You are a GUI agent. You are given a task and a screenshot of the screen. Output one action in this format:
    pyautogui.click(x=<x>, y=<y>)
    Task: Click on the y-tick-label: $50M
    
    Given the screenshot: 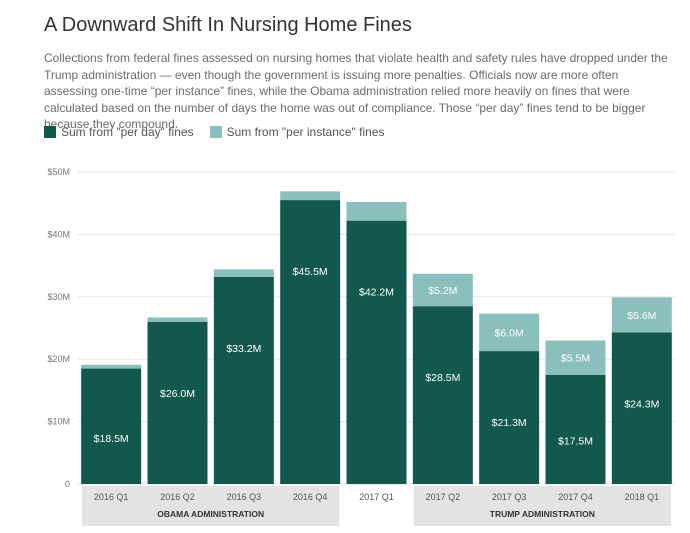 What is the action you would take?
    pyautogui.click(x=58, y=172)
    